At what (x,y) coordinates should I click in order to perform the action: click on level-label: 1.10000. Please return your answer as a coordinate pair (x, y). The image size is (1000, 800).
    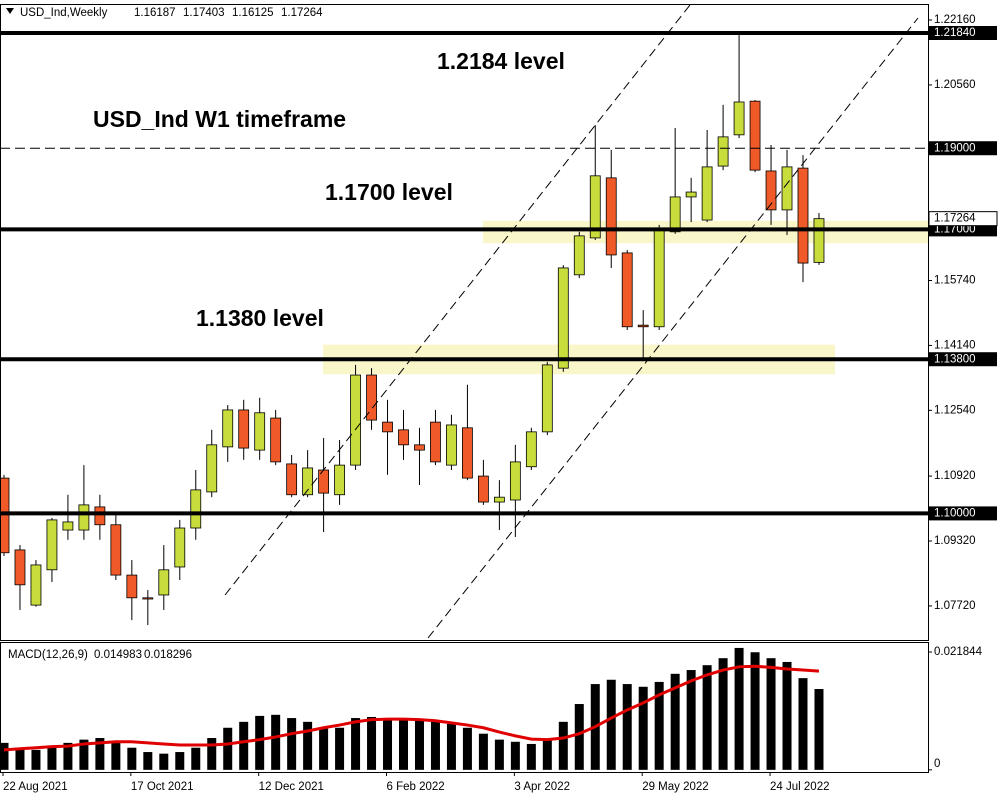
    Looking at the image, I should click on (955, 513).